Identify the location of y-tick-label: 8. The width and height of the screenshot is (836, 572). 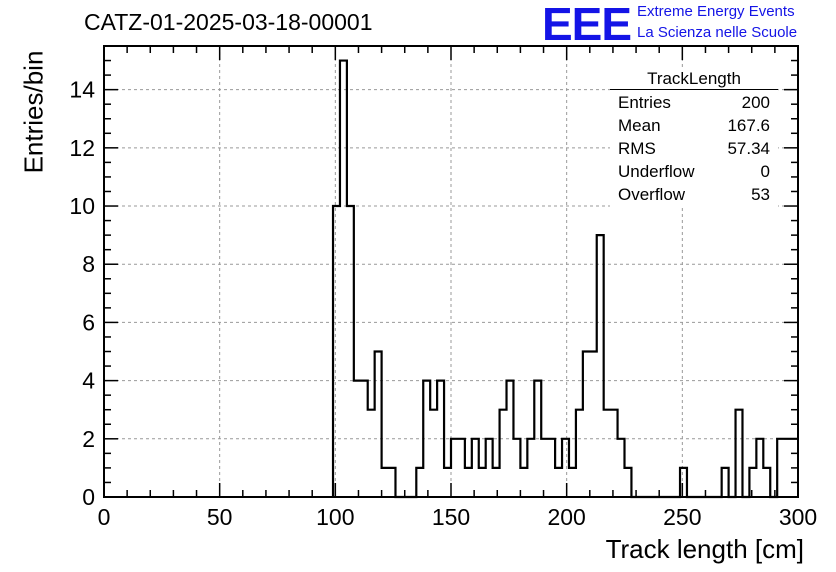
(88, 264).